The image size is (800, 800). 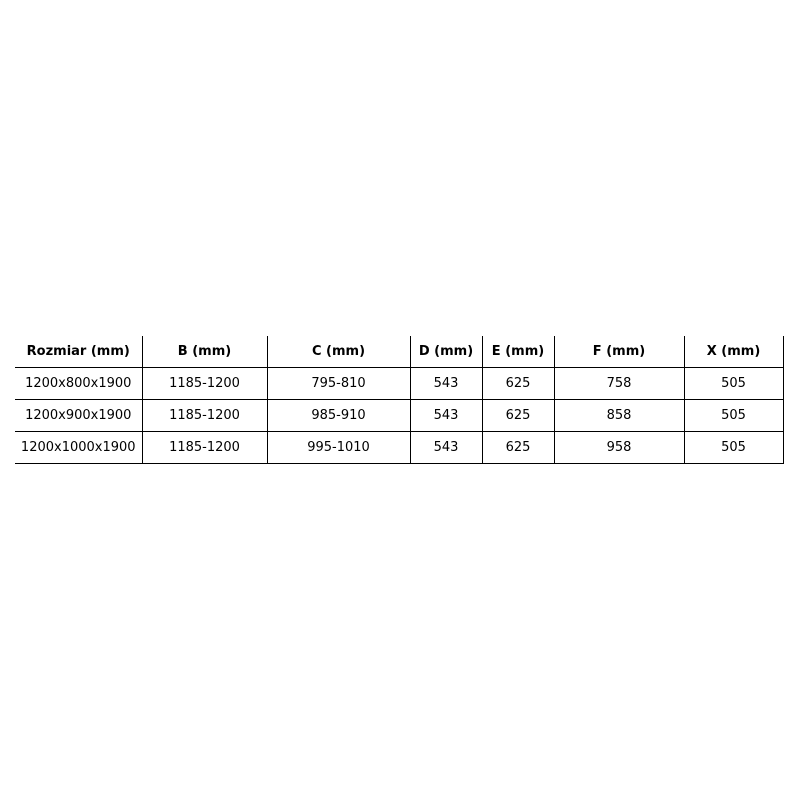 I want to click on header-rozmiar: Rozmiar (mm), so click(x=78, y=352).